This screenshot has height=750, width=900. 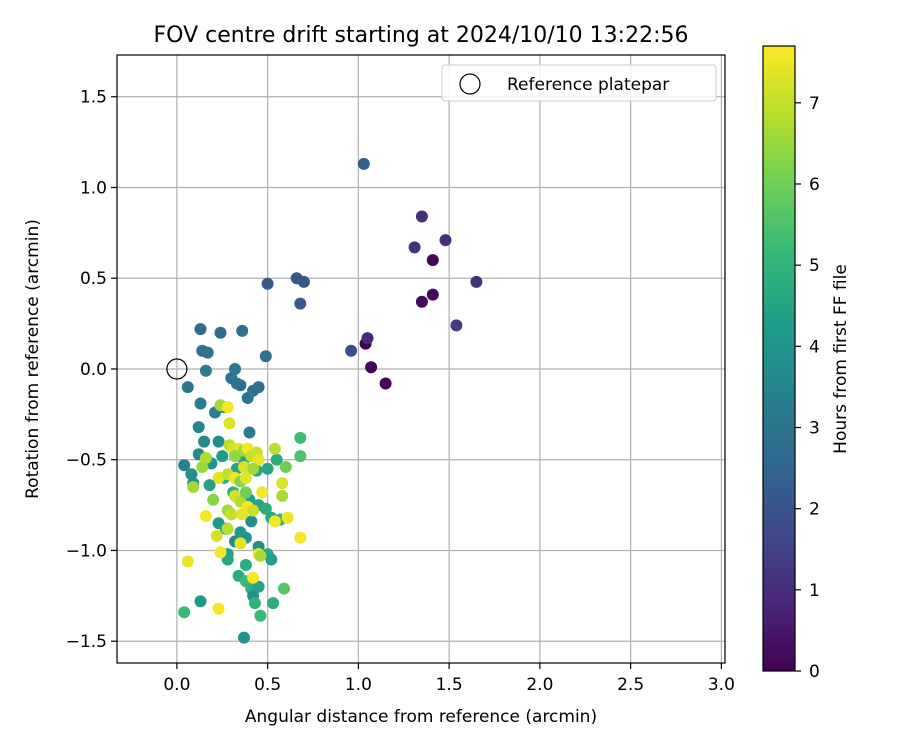 What do you see at coordinates (814, 428) in the screenshot?
I see `colorbar-tick-label: 3` at bounding box center [814, 428].